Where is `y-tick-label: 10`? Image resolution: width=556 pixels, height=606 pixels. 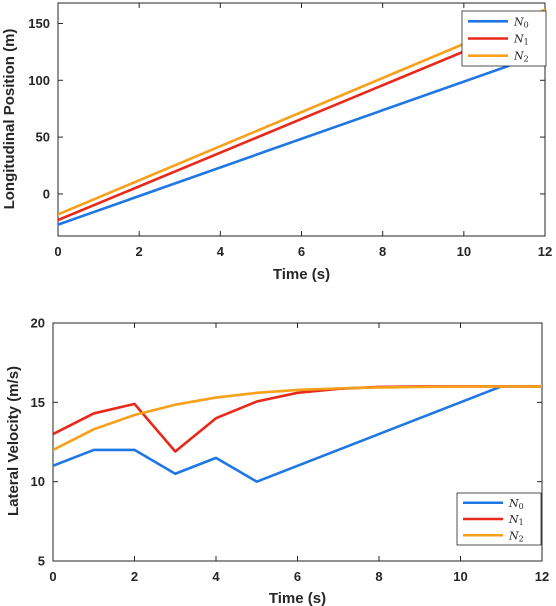 y-tick-label: 10 is located at coordinates (38, 481).